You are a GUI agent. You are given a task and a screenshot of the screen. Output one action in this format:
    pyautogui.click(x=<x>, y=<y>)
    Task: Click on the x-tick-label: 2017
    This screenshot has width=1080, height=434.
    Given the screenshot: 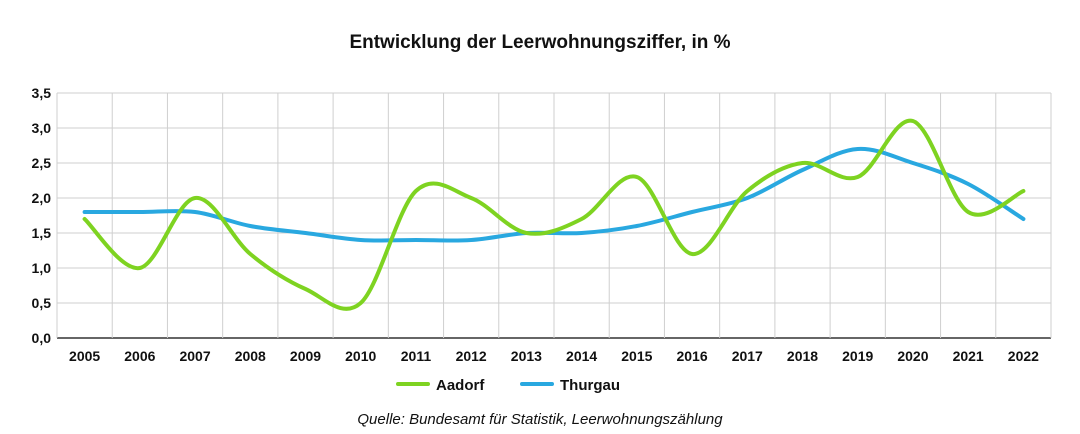 What is the action you would take?
    pyautogui.click(x=747, y=356)
    